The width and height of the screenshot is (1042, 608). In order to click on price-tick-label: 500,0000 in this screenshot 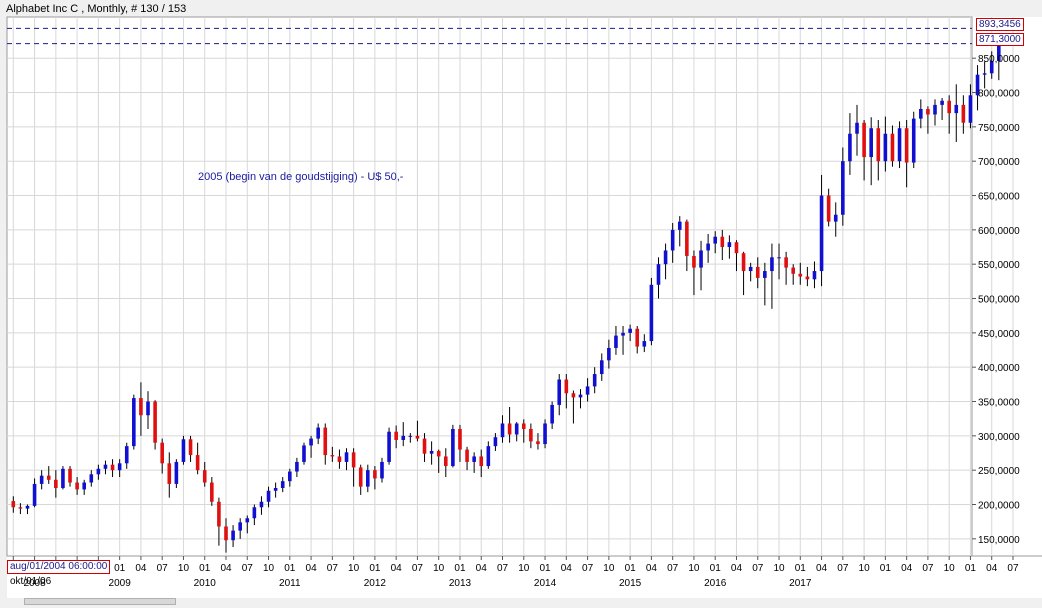, I will do `click(999, 300)`.